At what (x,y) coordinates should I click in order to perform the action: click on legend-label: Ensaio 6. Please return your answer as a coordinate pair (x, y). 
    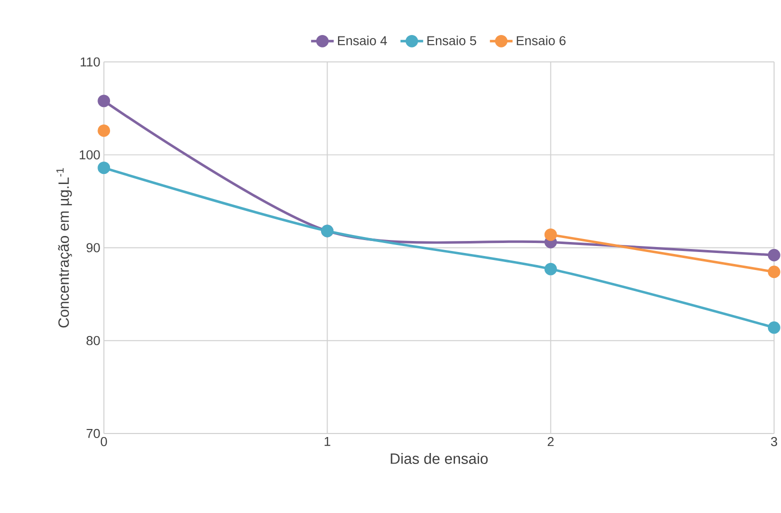
    Looking at the image, I should click on (541, 41).